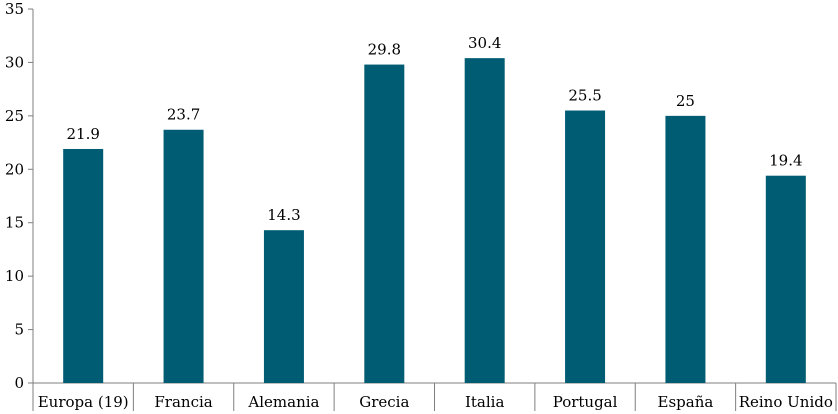 This screenshot has width=838, height=414. Describe the element at coordinates (14, 9) in the screenshot. I see `y-tick-label: 35` at that location.